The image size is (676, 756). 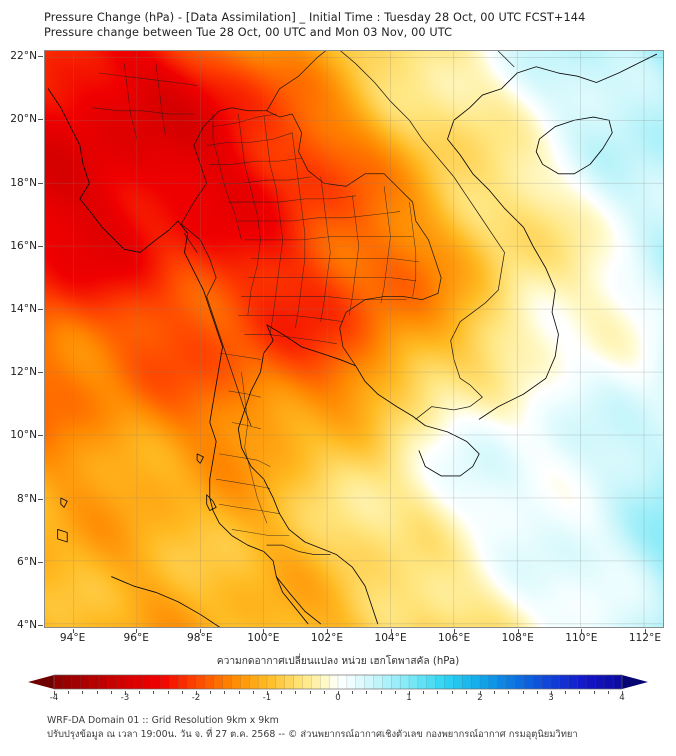 What do you see at coordinates (27, 624) in the screenshot?
I see `y-axis-tick-label: 4°N` at bounding box center [27, 624].